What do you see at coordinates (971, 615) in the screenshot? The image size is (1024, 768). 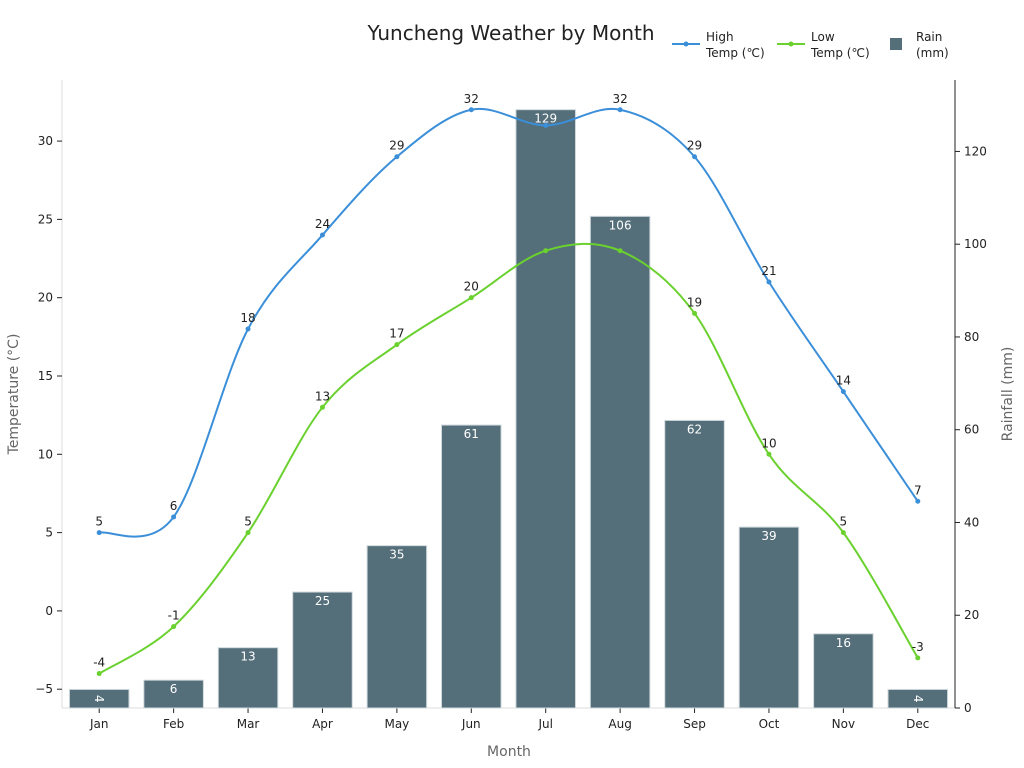 I see `y2-tick-label: 20` at bounding box center [971, 615].